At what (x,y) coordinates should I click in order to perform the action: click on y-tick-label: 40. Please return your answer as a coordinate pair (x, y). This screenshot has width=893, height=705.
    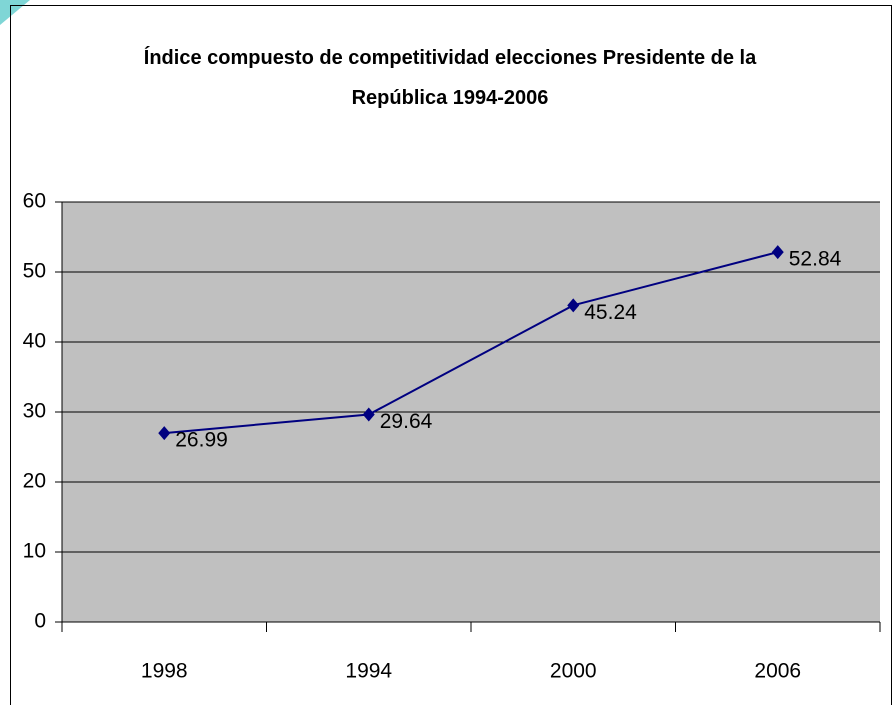
    Looking at the image, I should click on (34, 341).